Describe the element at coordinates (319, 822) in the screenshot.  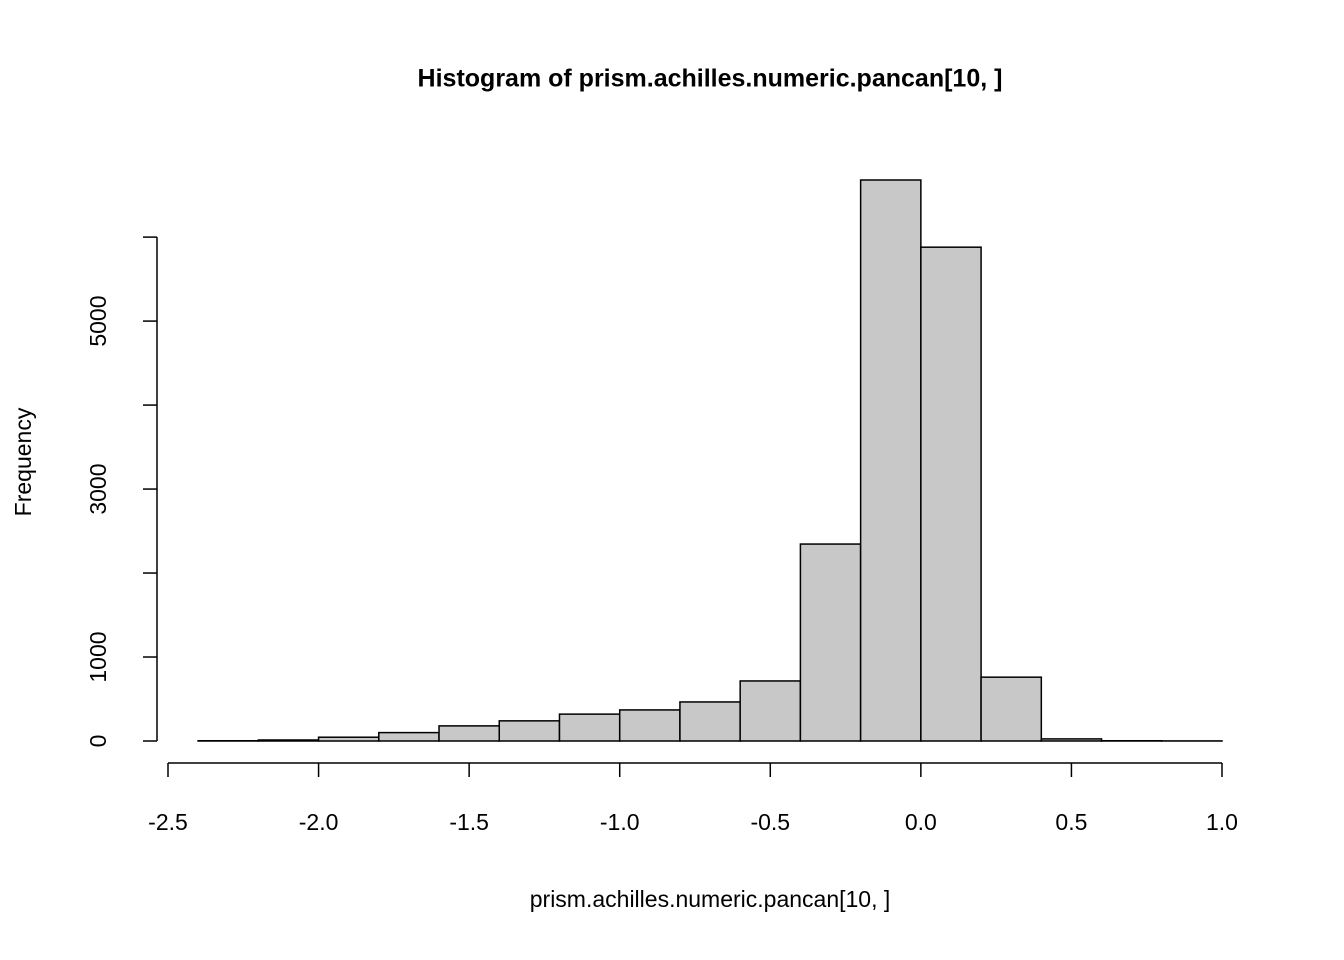
I see `x-tick-label: -2.0` at that location.